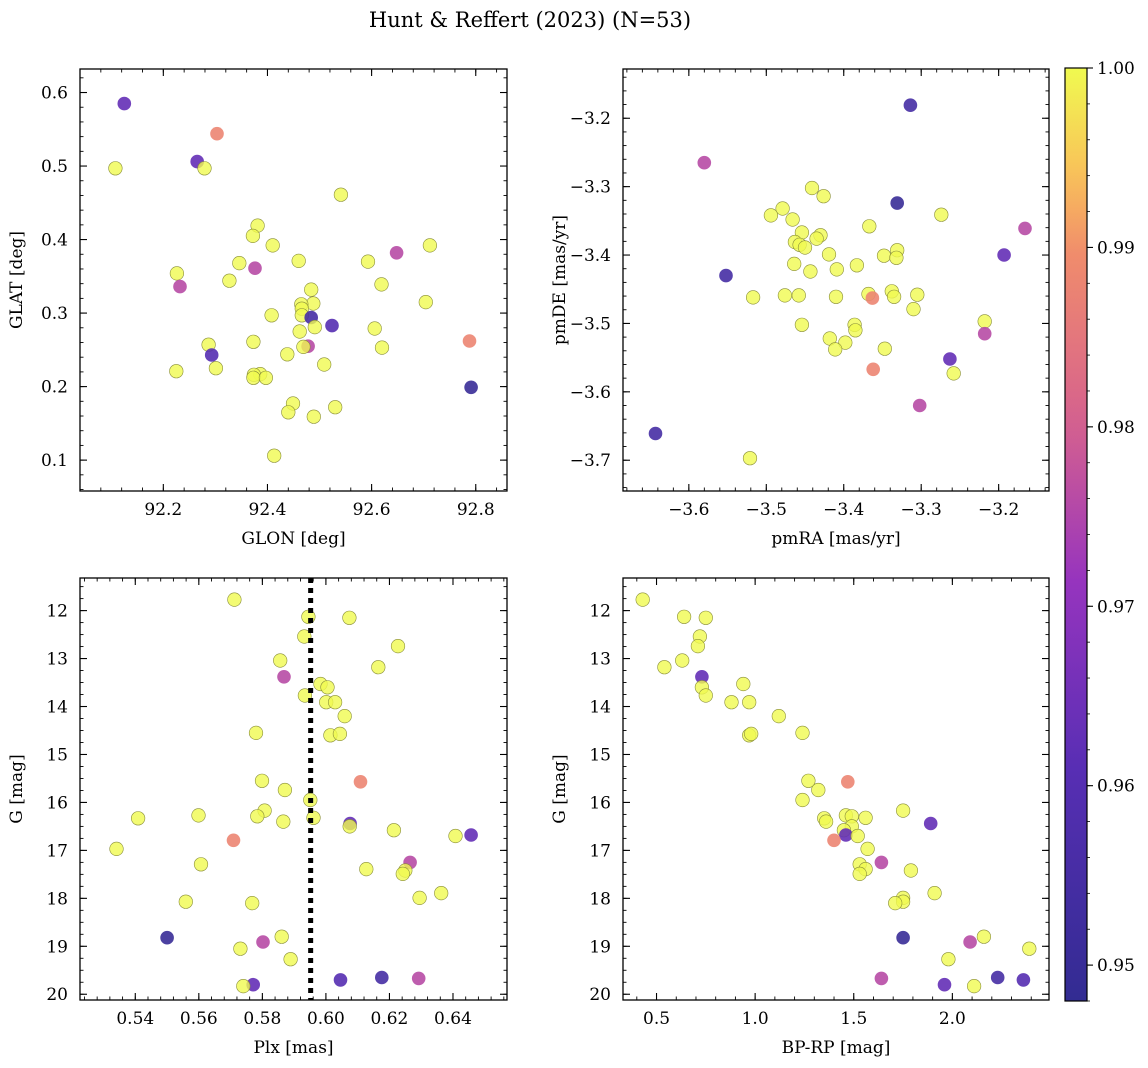 This screenshot has width=1148, height=1068. I want to click on x-tick-label: 0.62, so click(390, 1019).